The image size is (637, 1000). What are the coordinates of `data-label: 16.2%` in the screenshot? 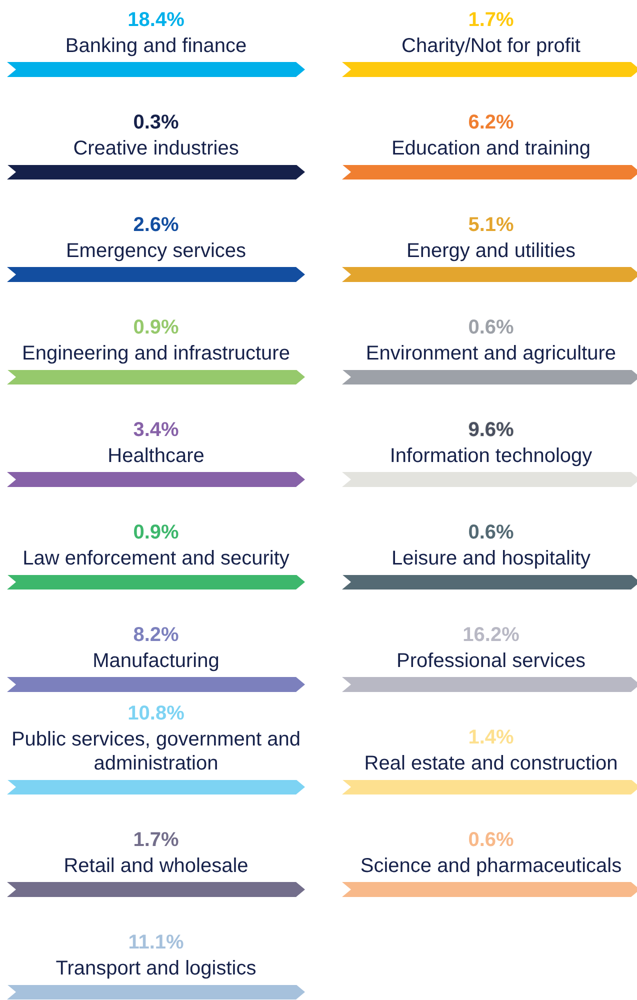 It's located at (491, 635).